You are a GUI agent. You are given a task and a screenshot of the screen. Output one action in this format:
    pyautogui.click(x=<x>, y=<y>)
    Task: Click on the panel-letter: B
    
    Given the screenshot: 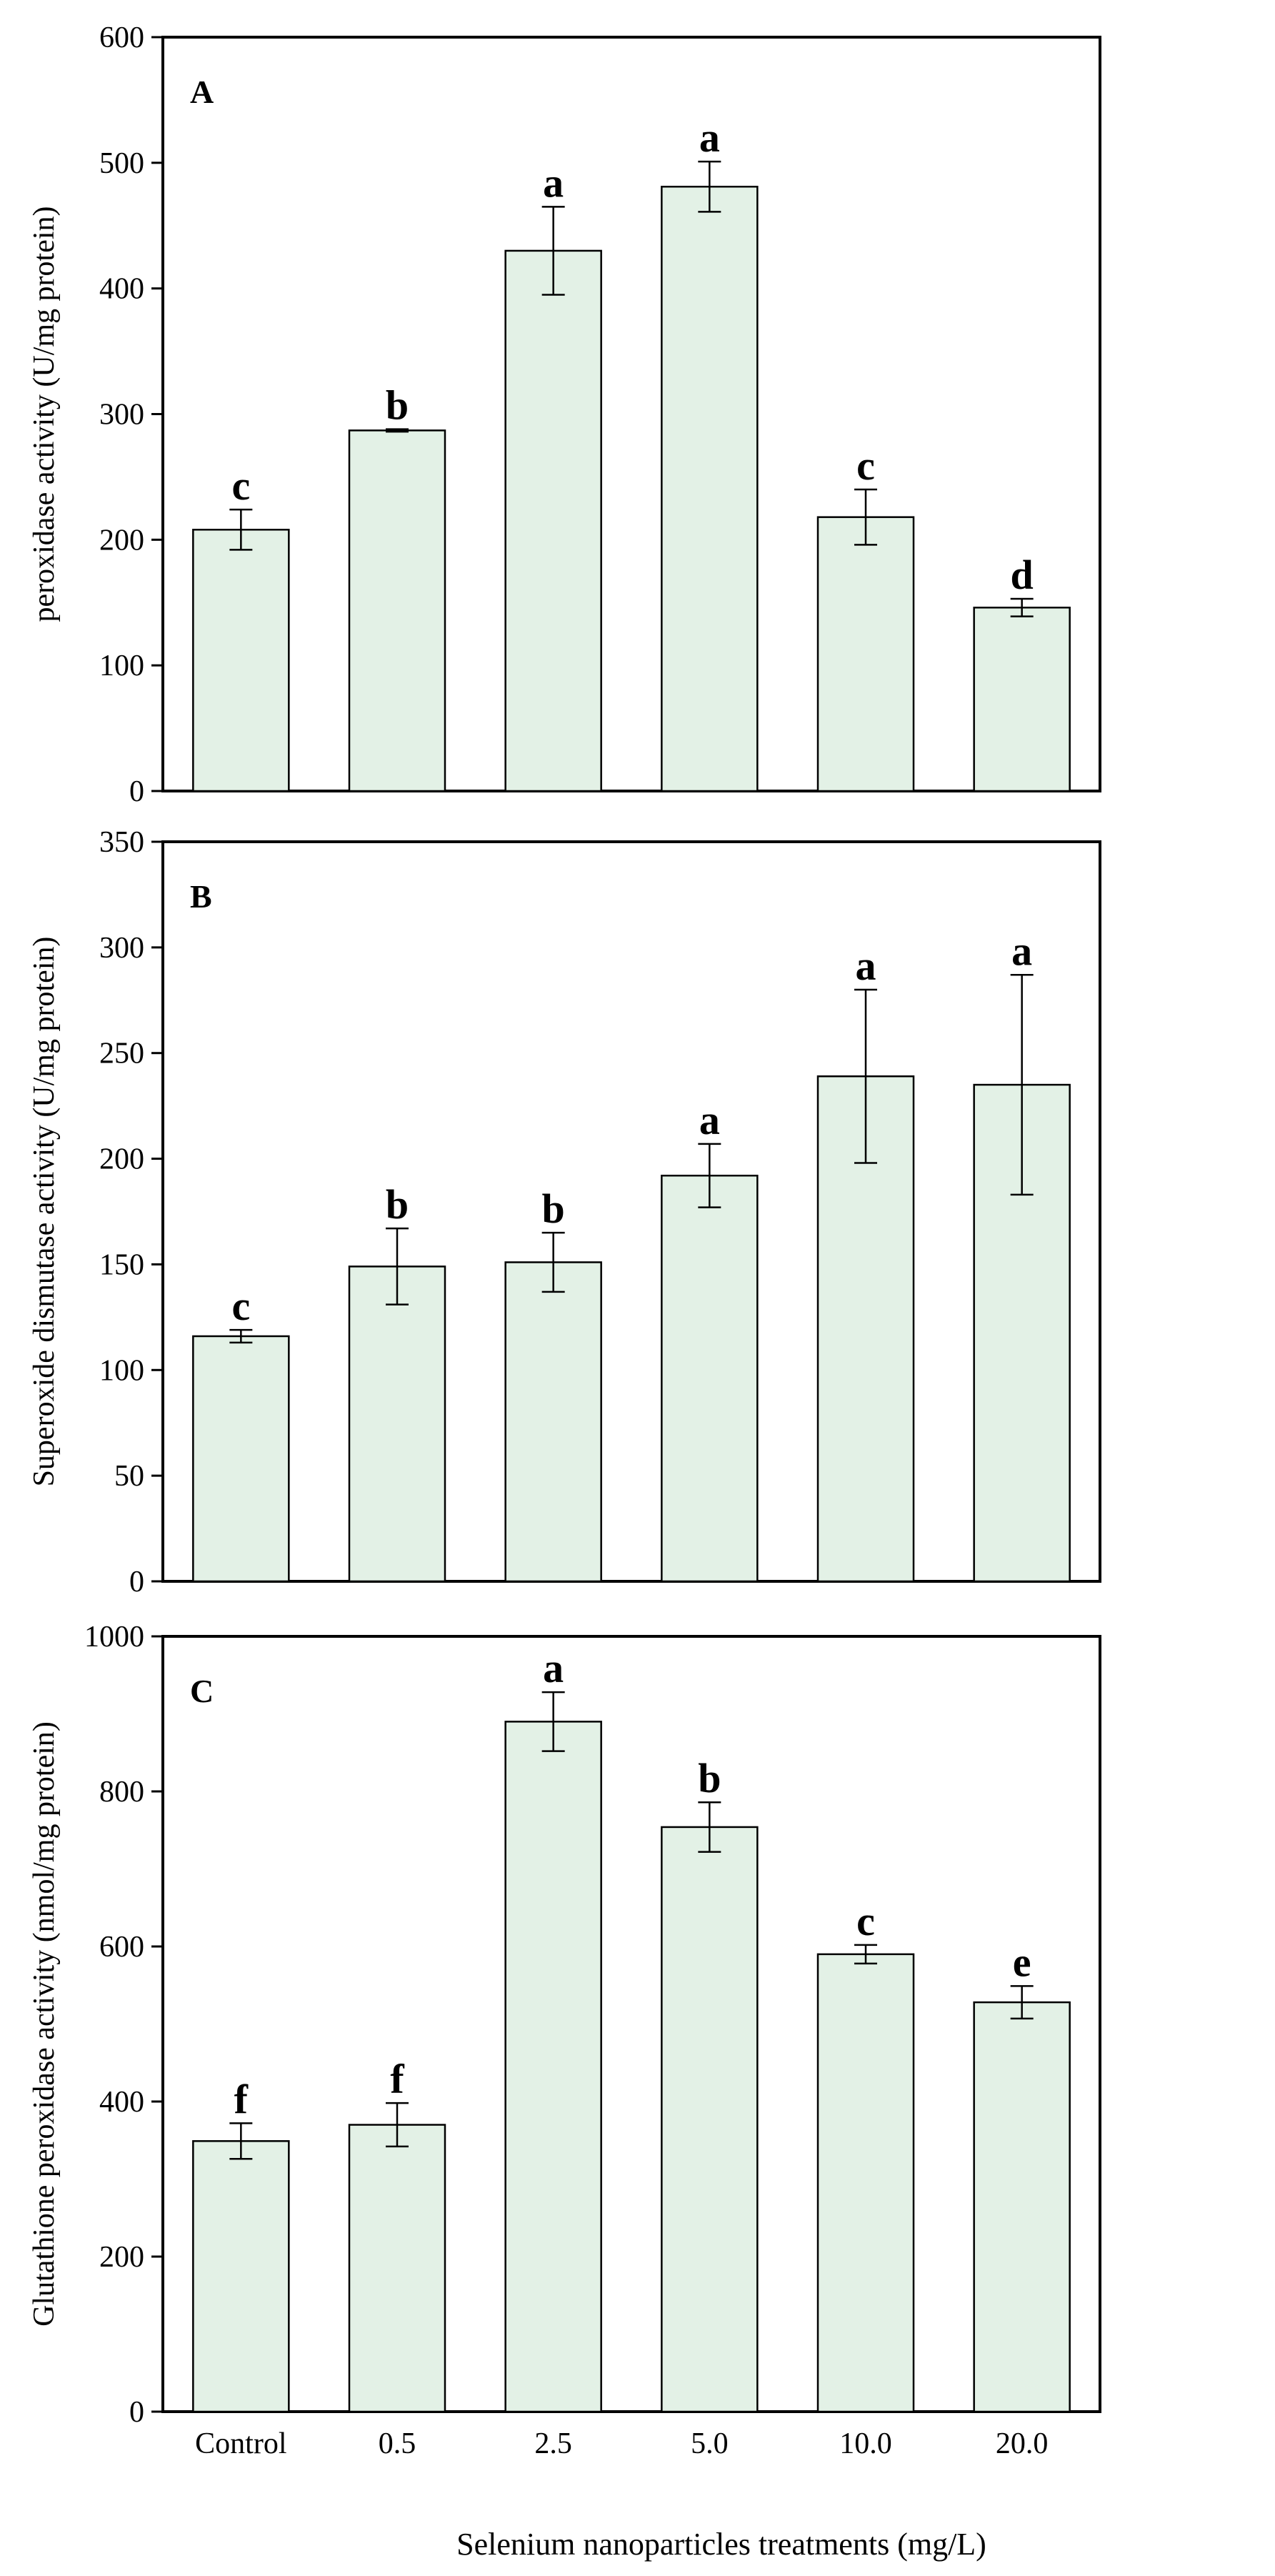 What is the action you would take?
    pyautogui.click(x=201, y=896)
    